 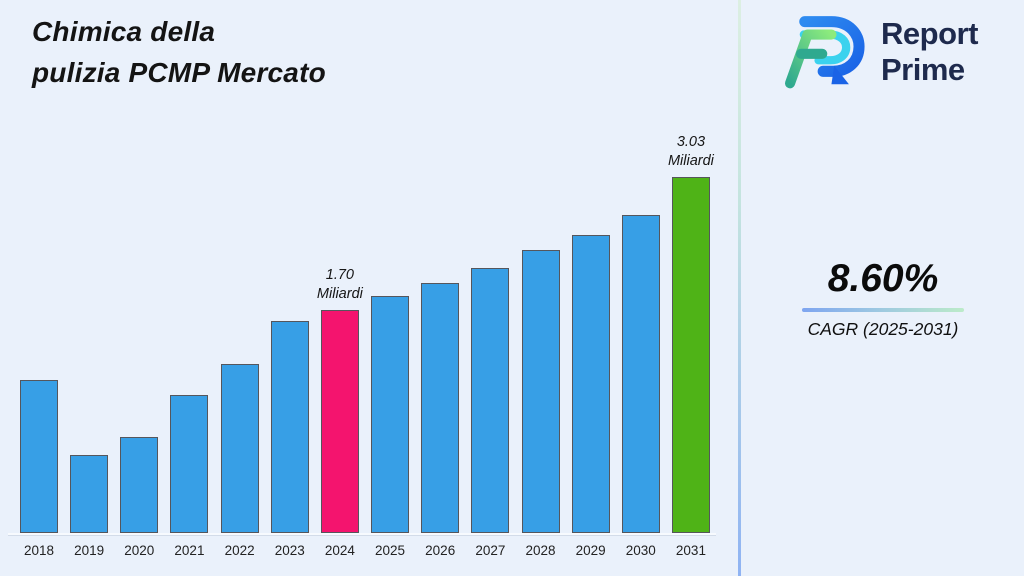 What do you see at coordinates (929, 33) in the screenshot?
I see `brand-name-line1: Report` at bounding box center [929, 33].